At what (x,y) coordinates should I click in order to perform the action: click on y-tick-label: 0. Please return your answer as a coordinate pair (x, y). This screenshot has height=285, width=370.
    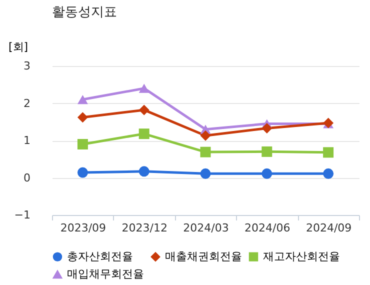
    Looking at the image, I should click on (27, 177).